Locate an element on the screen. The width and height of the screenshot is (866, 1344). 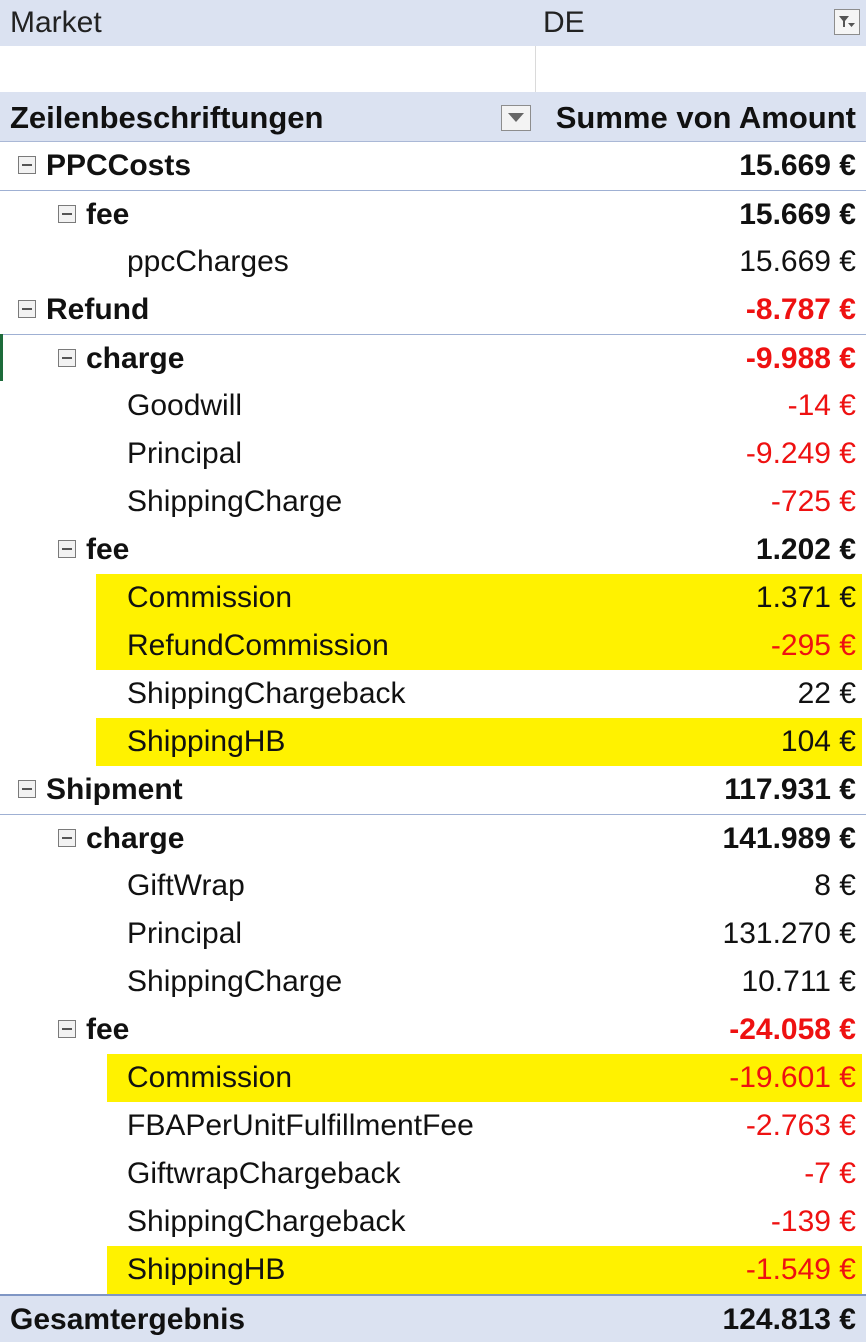
row-amount: 141.989 € is located at coordinates (789, 838).